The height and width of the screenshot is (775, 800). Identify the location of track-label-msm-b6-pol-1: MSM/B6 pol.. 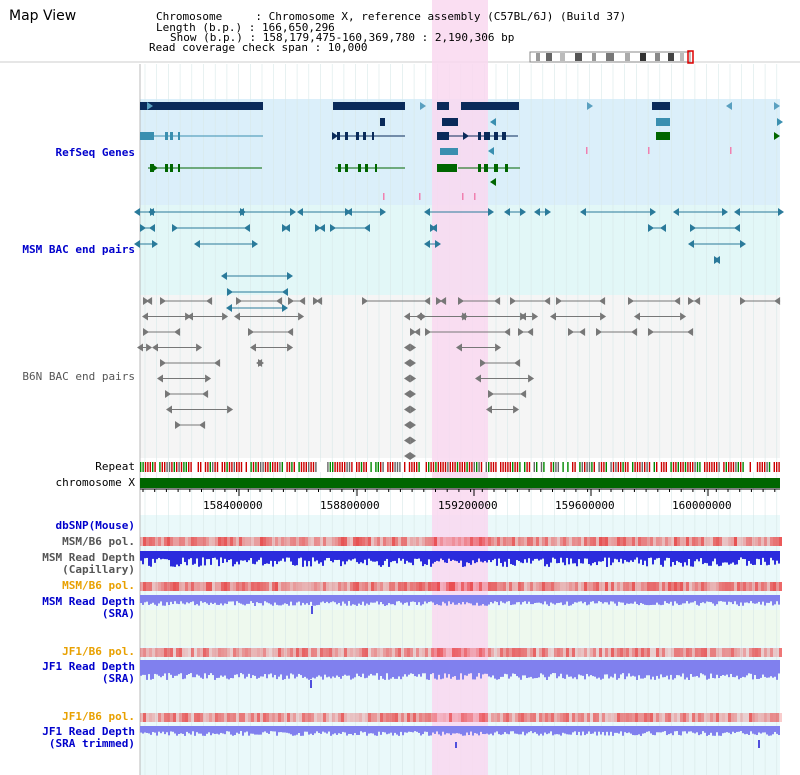
(98, 541).